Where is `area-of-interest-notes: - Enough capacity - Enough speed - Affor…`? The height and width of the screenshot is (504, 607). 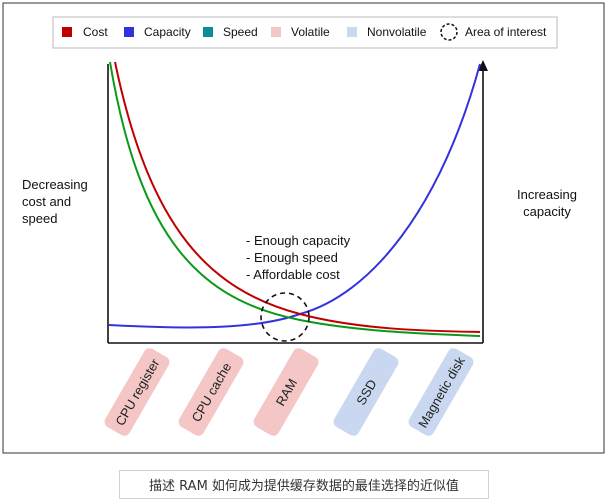
area-of-interest-notes: - Enough capacity - Enough speed - Affor… is located at coordinates (298, 257).